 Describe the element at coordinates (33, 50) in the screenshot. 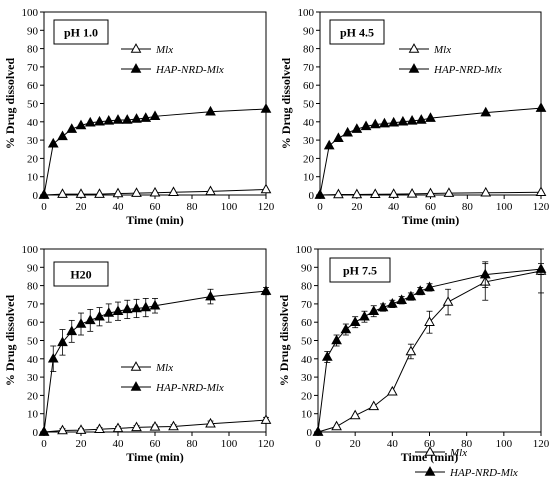

I see `y-tick-label: 80` at that location.